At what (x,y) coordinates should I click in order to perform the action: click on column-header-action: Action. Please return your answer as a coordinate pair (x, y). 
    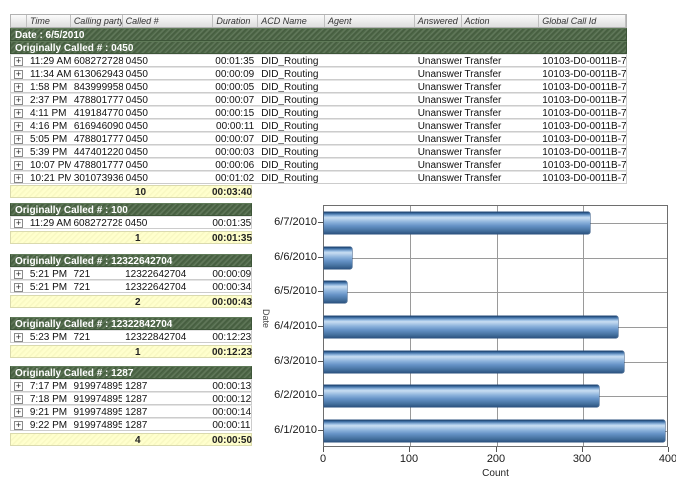
    Looking at the image, I should click on (501, 21).